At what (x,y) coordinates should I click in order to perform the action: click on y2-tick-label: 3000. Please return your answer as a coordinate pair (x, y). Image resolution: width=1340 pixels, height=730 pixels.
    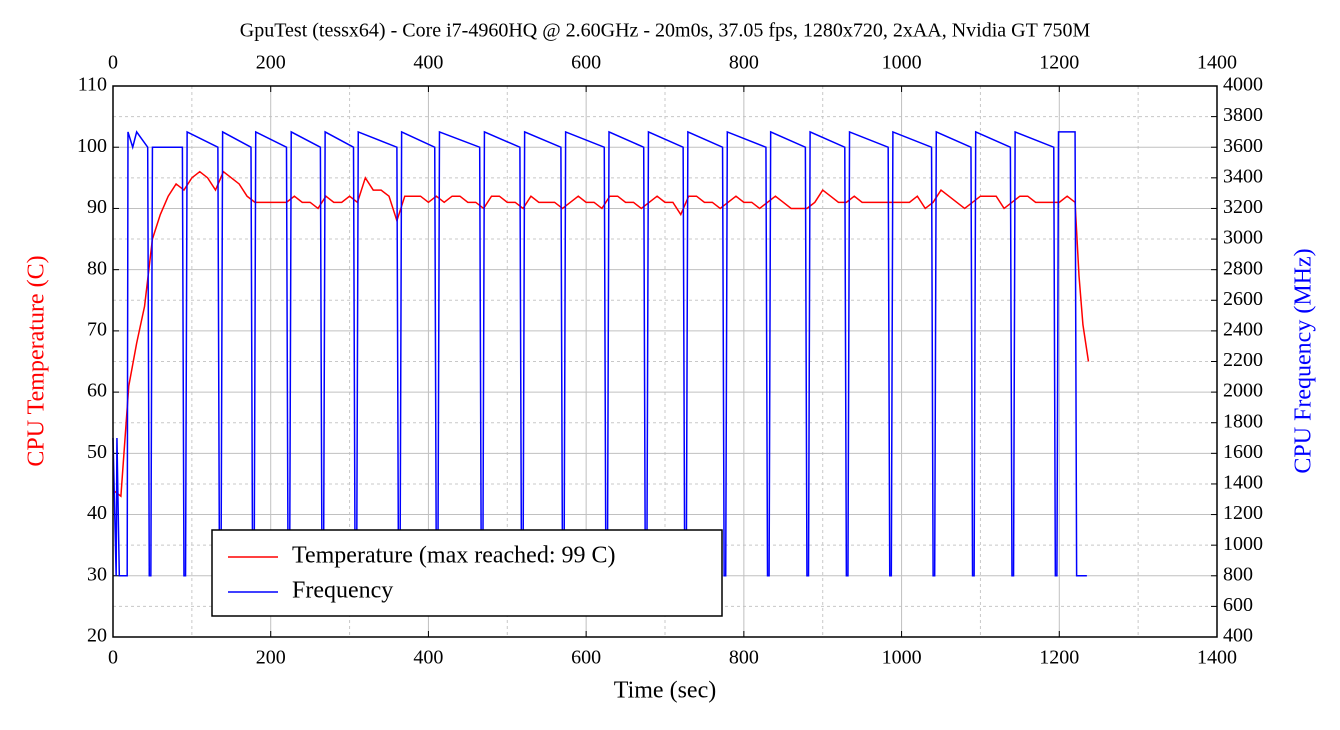
    Looking at the image, I should click on (1243, 238).